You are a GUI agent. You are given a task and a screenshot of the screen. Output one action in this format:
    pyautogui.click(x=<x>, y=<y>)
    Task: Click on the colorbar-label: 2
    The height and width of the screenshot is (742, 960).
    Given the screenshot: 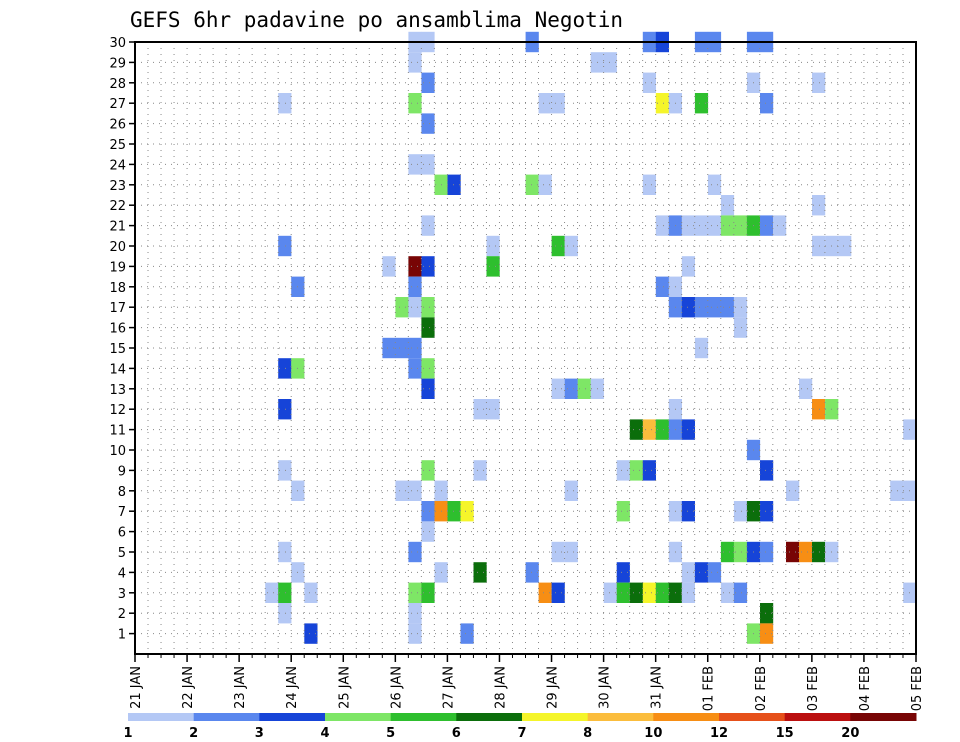 What is the action you would take?
    pyautogui.click(x=193, y=733)
    